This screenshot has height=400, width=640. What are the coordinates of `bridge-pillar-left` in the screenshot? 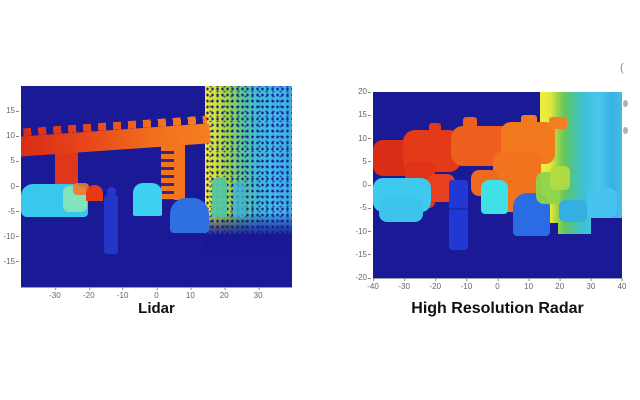 It's located at (66, 167).